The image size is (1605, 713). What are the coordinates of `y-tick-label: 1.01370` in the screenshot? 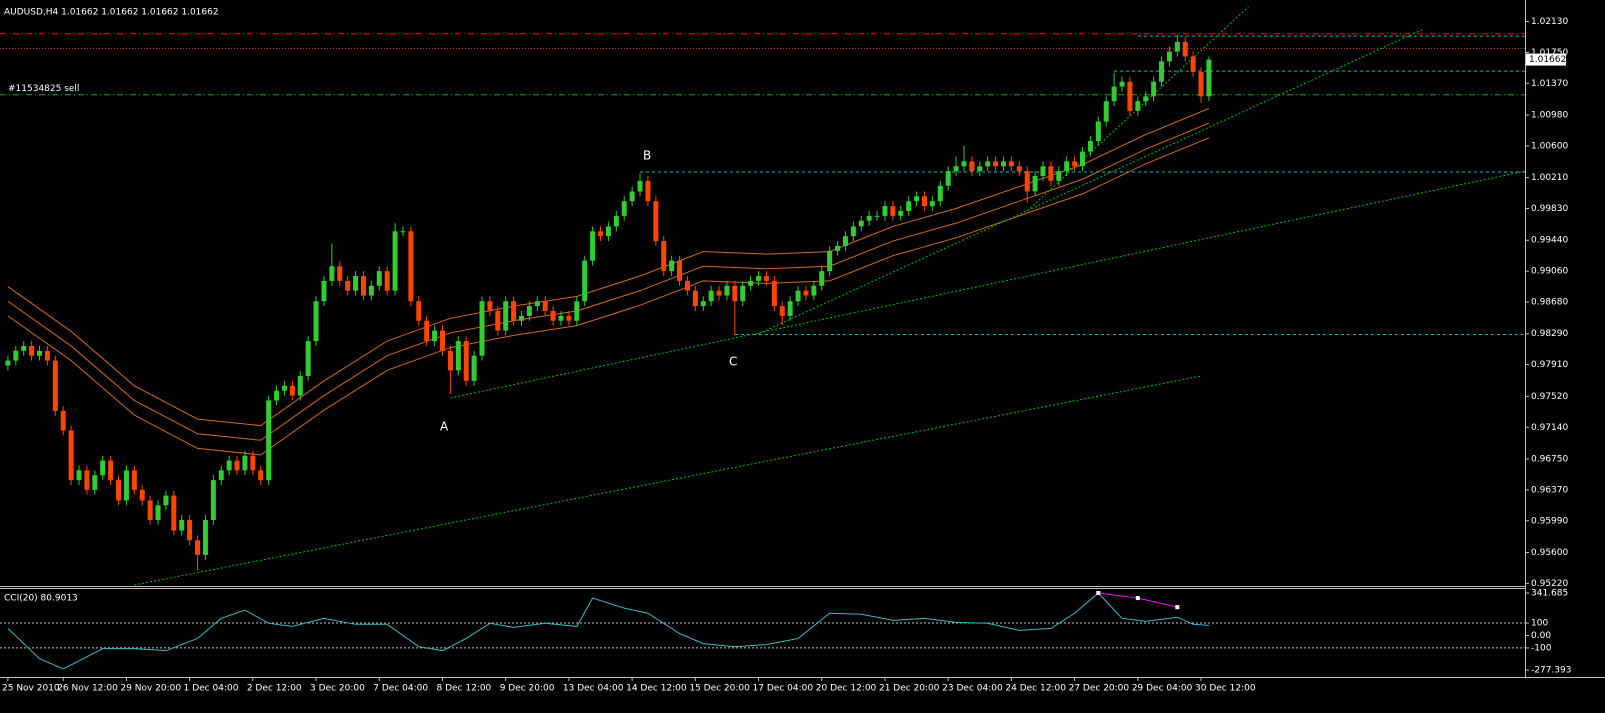 It's located at (1549, 84).